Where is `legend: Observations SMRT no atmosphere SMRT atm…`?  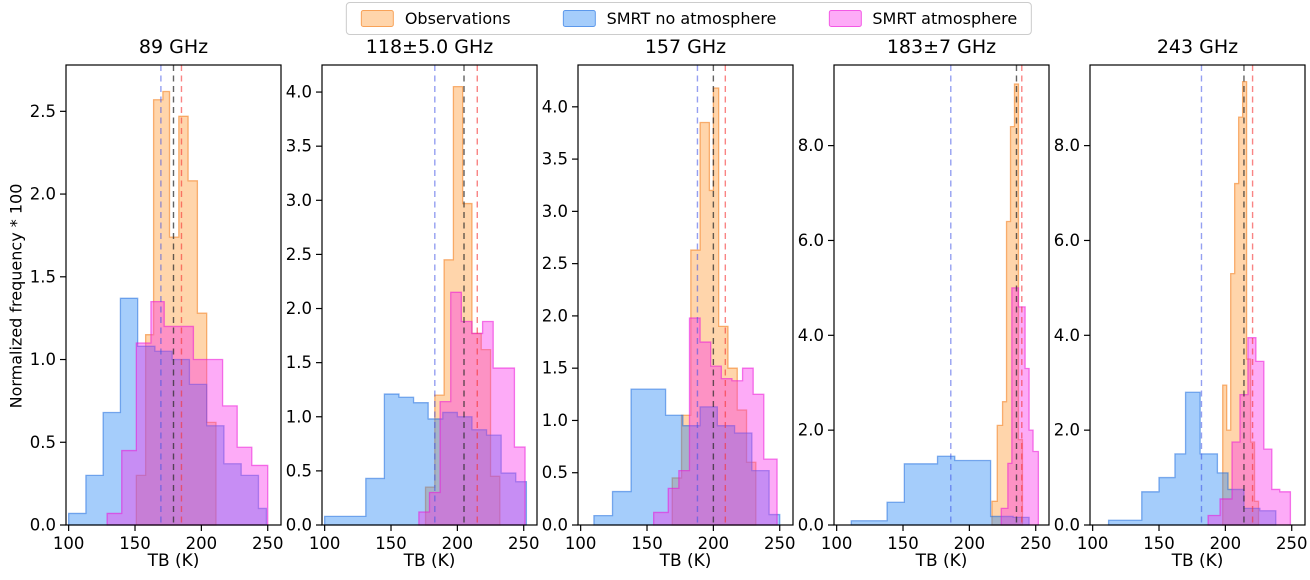 legend: Observations SMRT no atmosphere SMRT atm… is located at coordinates (689, 18).